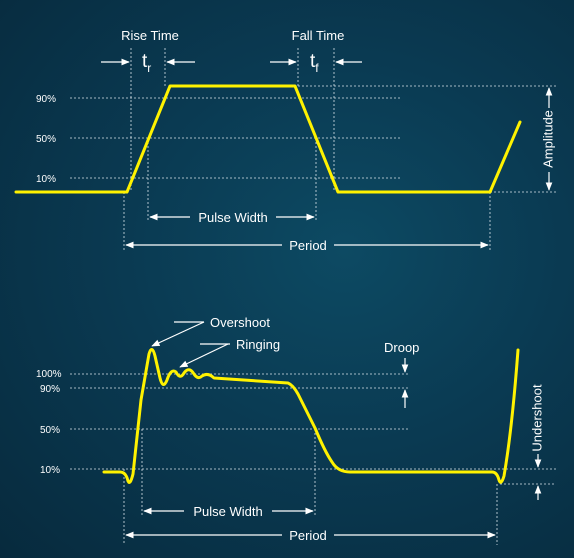  What do you see at coordinates (204, 355) in the screenshot?
I see `ringing-arrow` at bounding box center [204, 355].